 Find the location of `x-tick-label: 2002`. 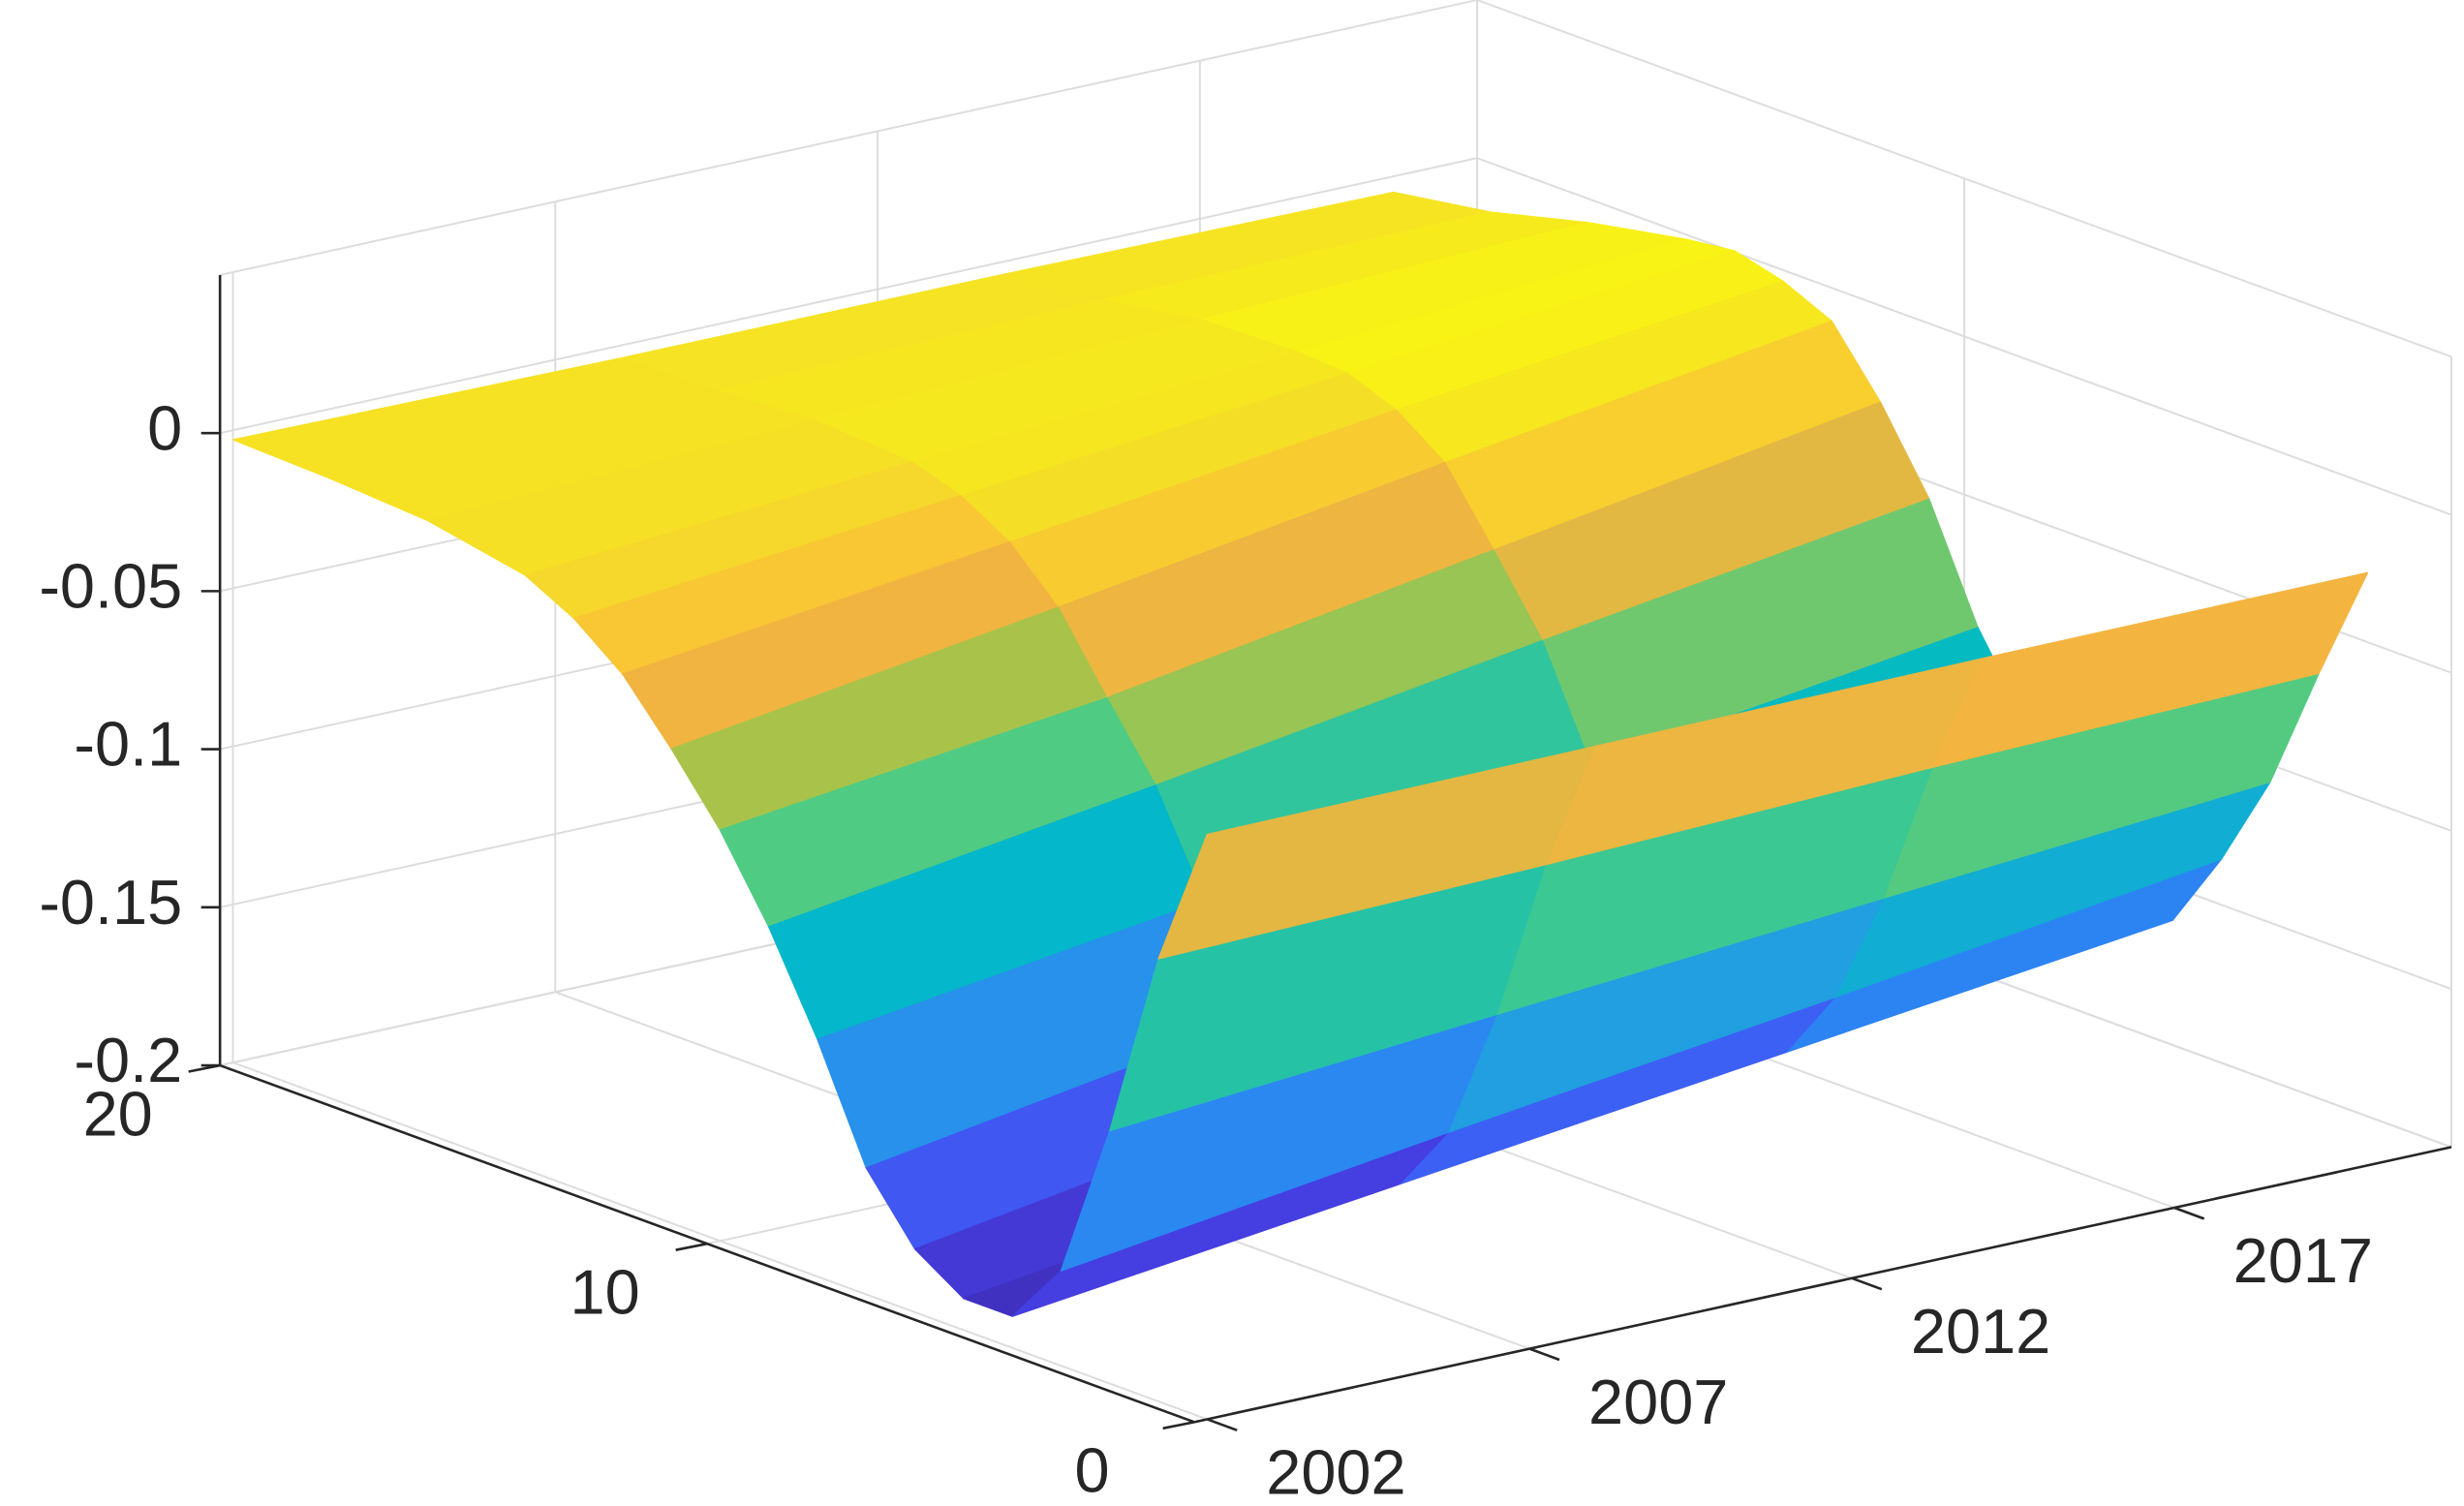

x-tick-label: 2002 is located at coordinates (1336, 1471).